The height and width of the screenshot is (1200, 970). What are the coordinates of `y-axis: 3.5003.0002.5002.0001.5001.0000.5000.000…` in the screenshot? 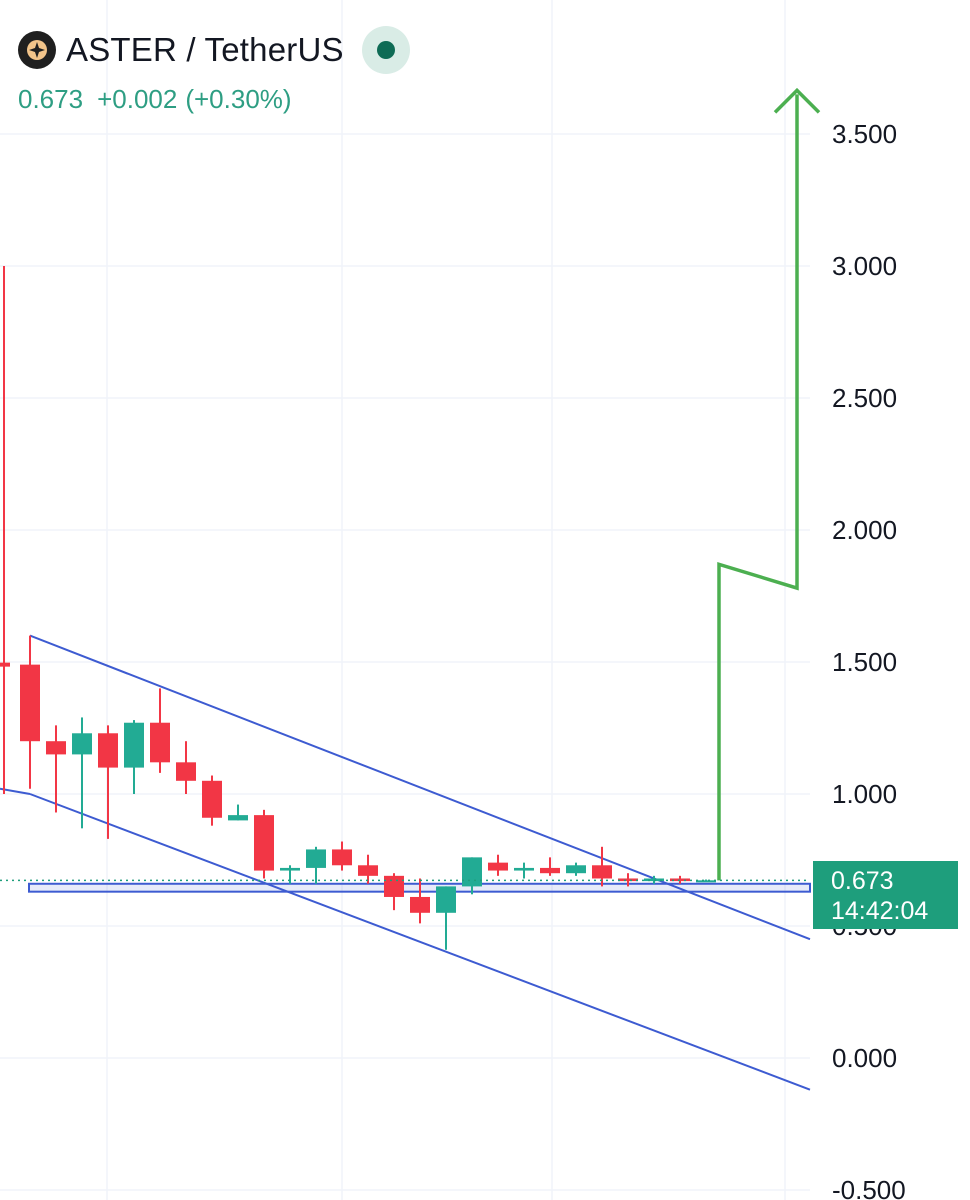 It's located at (869, 659).